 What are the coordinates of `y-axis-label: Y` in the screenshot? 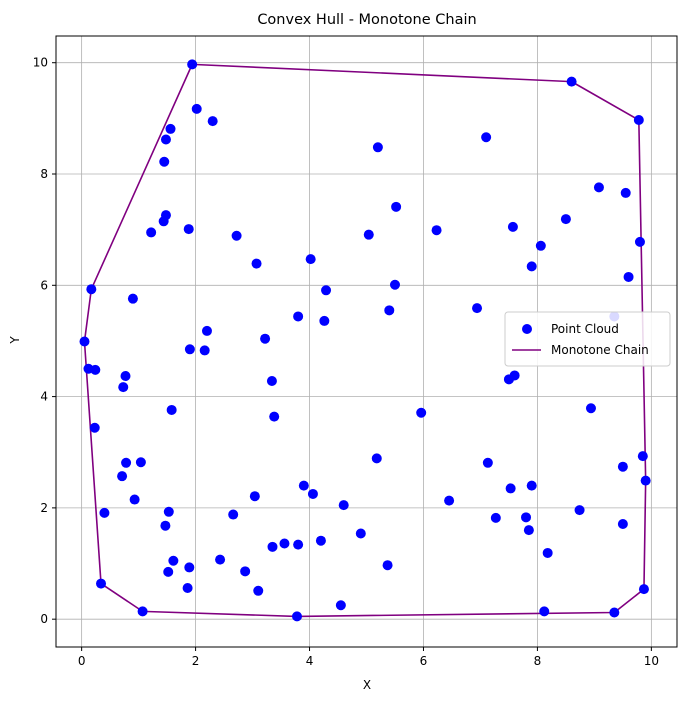 It's located at (15, 340).